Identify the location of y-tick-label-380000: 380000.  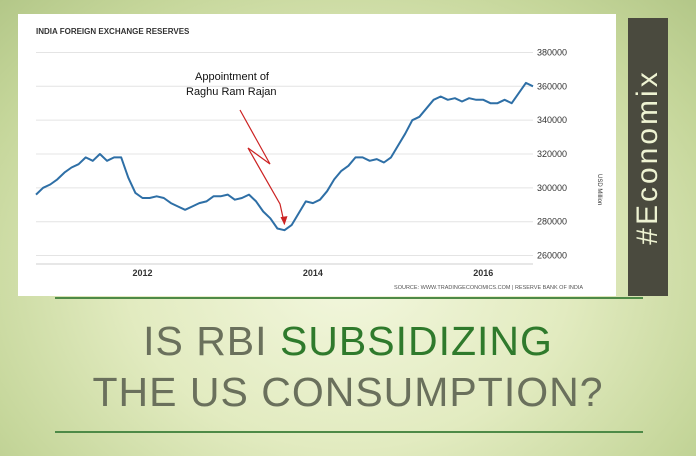
(552, 52).